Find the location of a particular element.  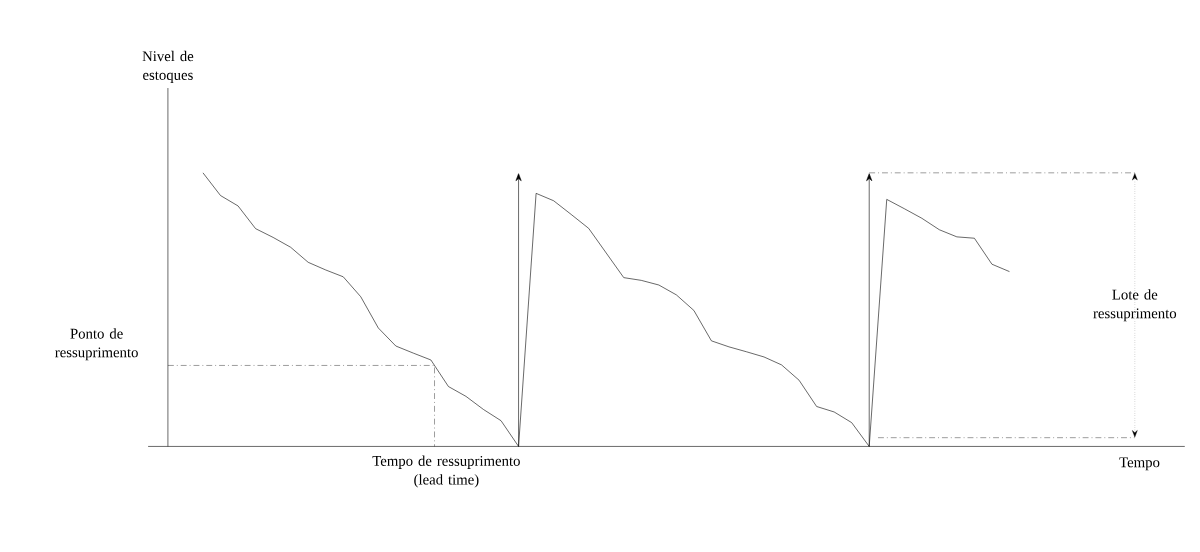

text: Tempo de ressuprimento (lead time) is located at coordinates (446, 471).